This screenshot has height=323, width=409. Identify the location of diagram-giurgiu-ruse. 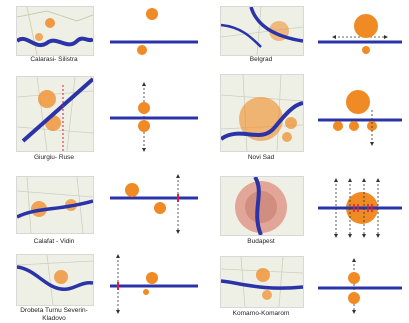
(154, 117).